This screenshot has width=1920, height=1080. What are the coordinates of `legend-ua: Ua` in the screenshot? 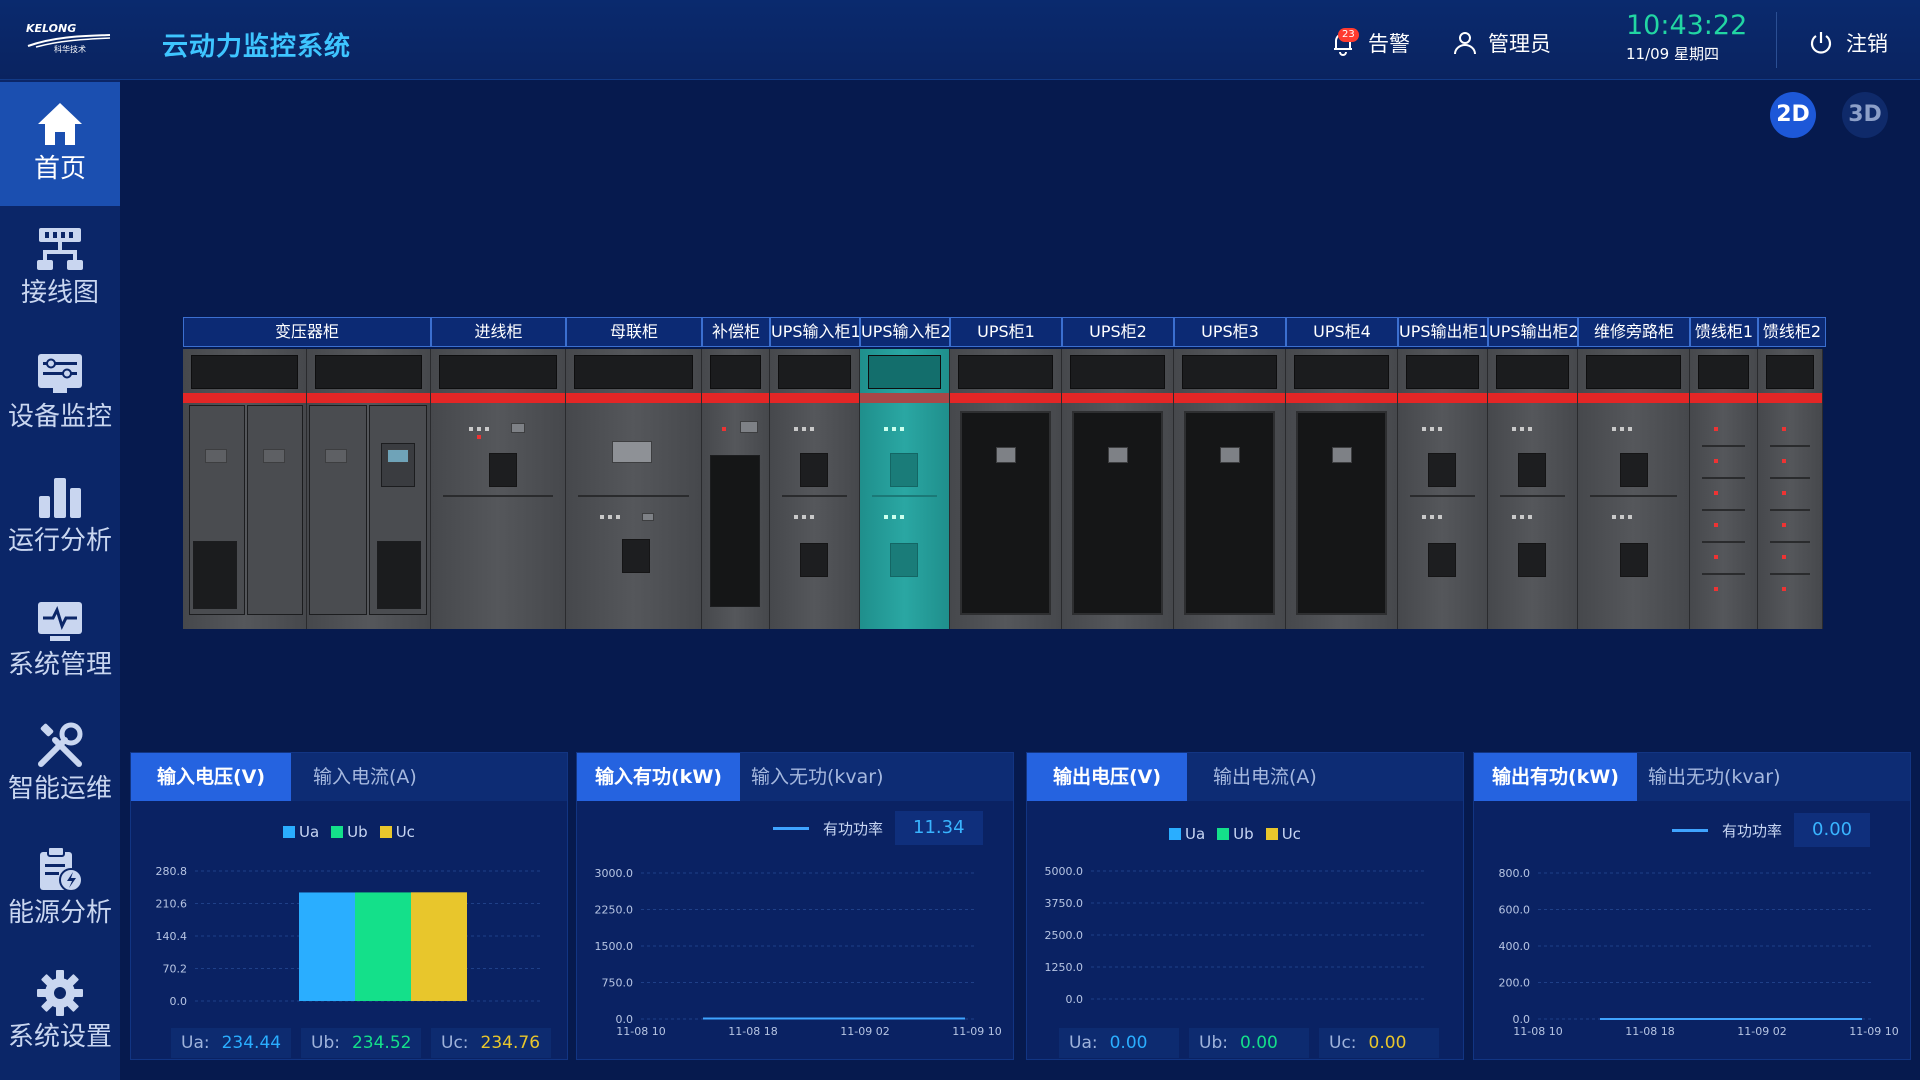 It's located at (1195, 834).